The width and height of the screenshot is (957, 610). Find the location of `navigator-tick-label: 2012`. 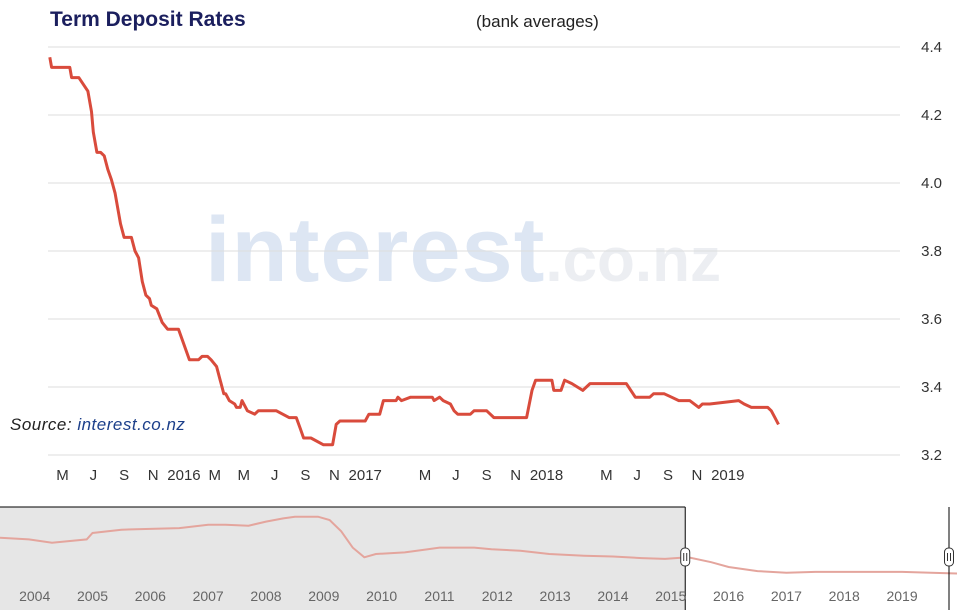

navigator-tick-label: 2012 is located at coordinates (497, 596).